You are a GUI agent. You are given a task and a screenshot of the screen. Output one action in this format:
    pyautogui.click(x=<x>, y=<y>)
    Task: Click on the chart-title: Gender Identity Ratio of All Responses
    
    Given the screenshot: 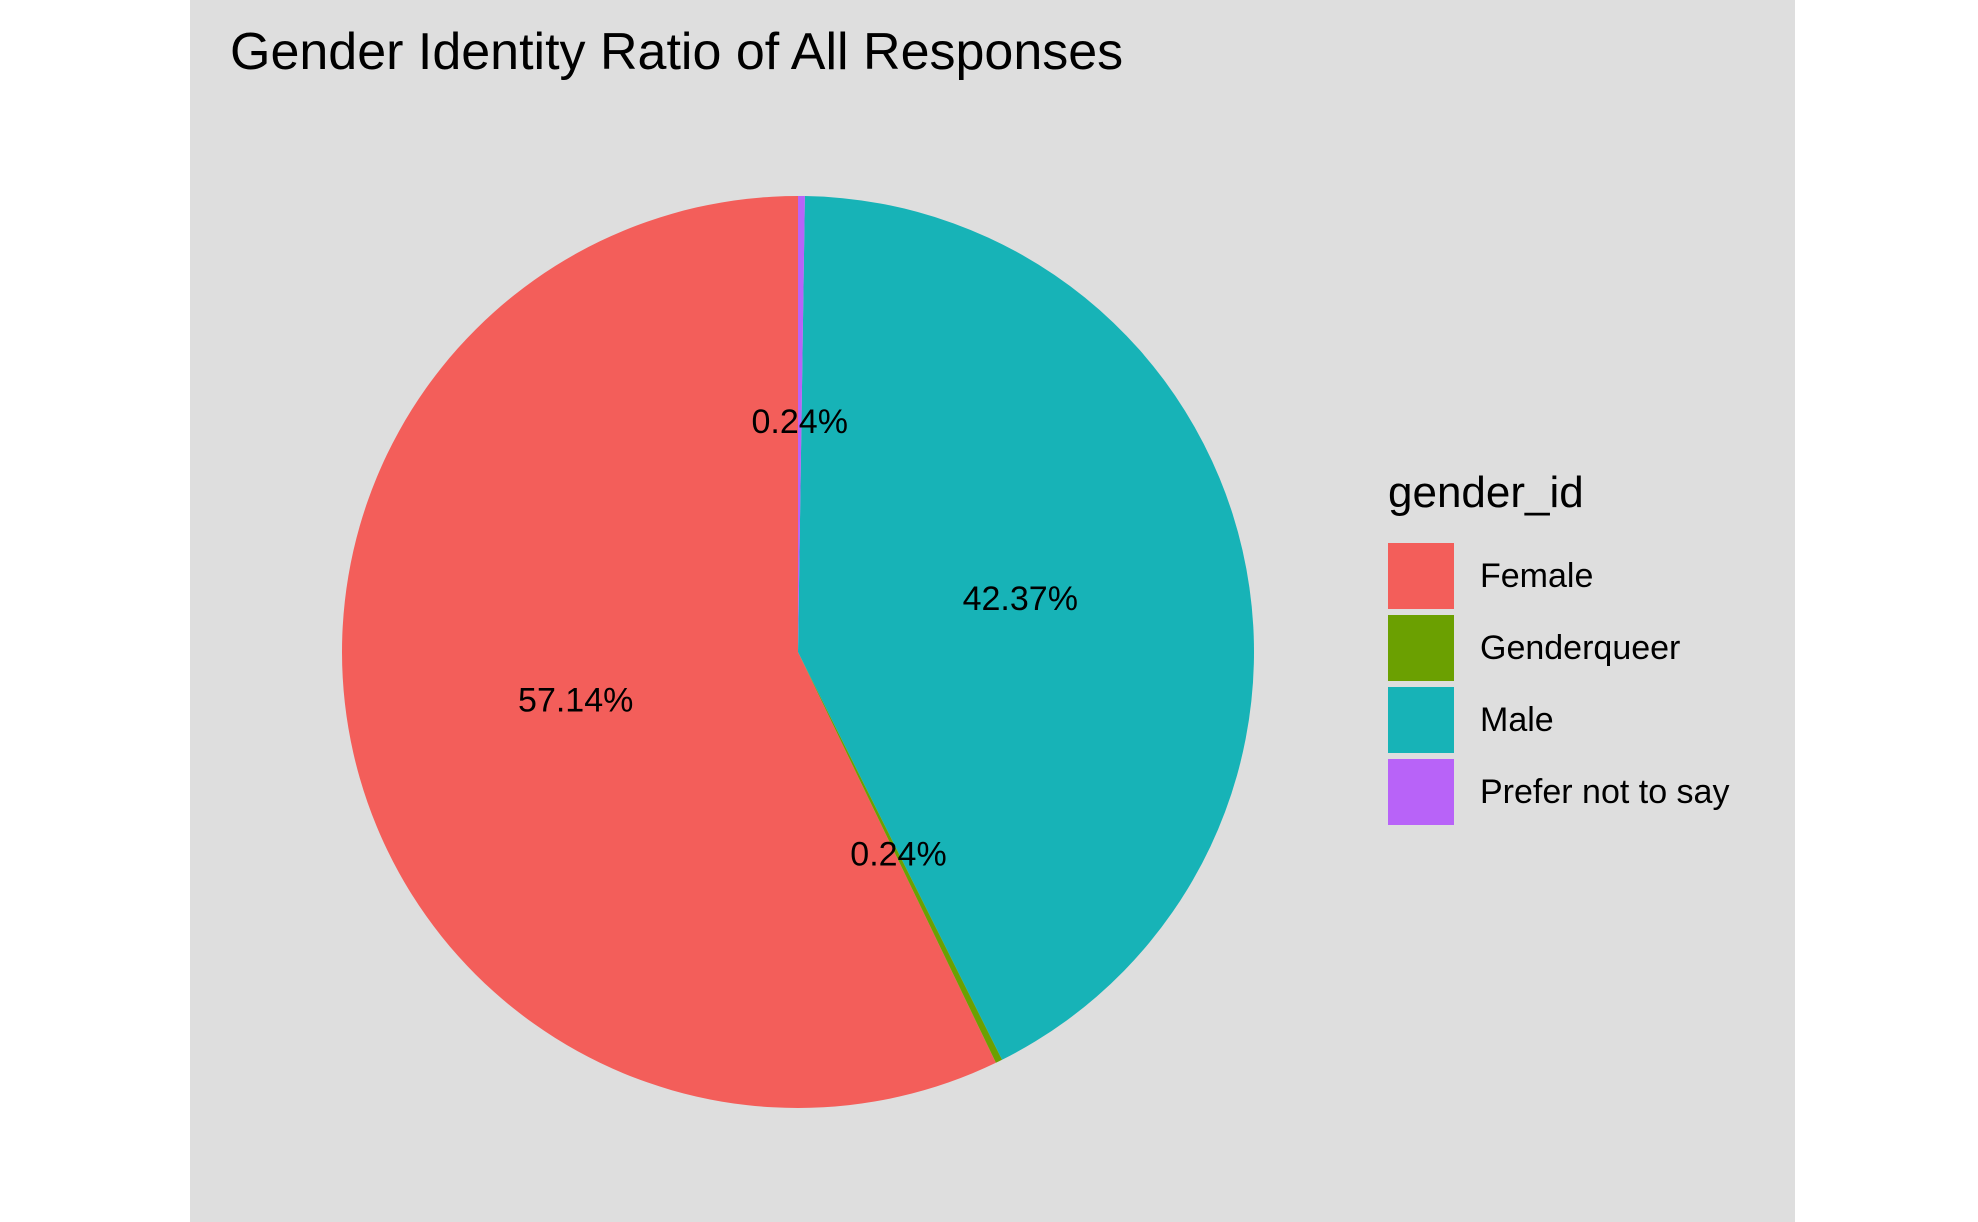 What is the action you would take?
    pyautogui.click(x=677, y=52)
    